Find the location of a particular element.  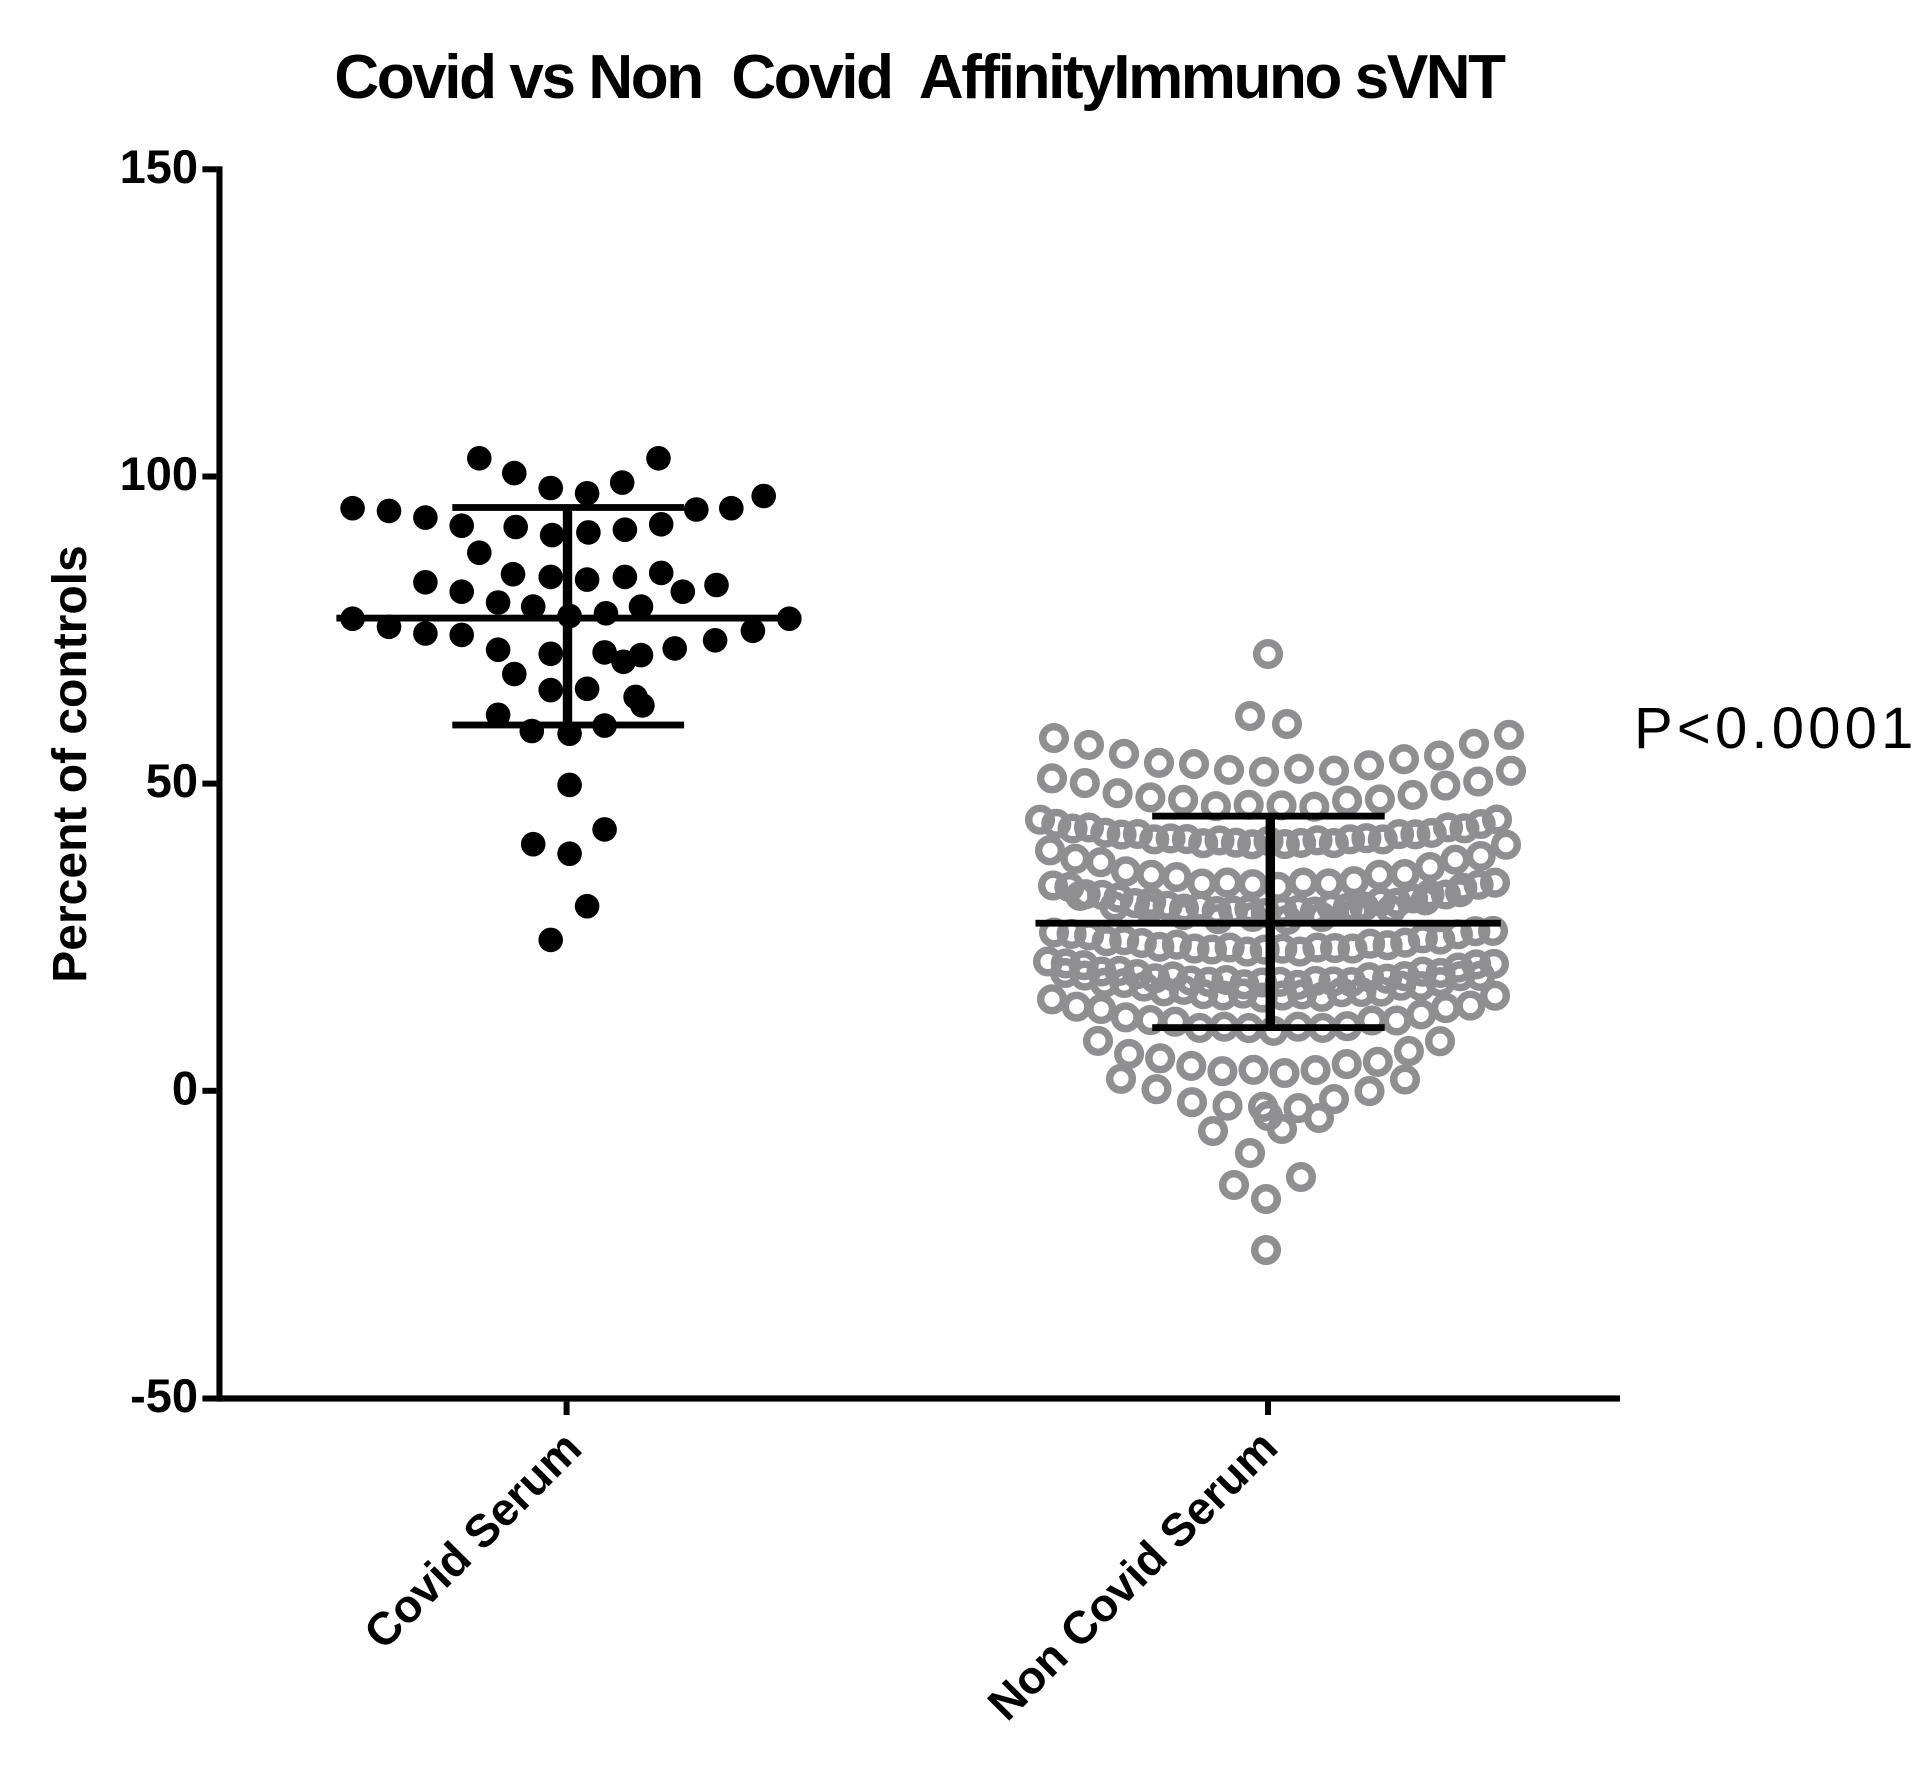

svg-text: 0 is located at coordinates (185, 1087).